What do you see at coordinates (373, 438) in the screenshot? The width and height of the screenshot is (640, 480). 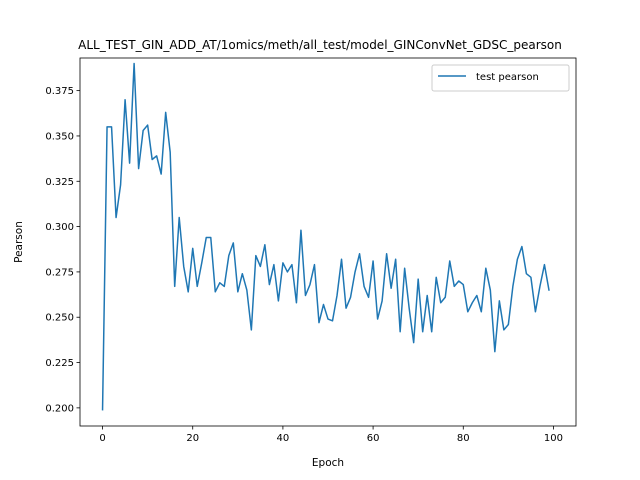 I see `x-tick-label: 60` at bounding box center [373, 438].